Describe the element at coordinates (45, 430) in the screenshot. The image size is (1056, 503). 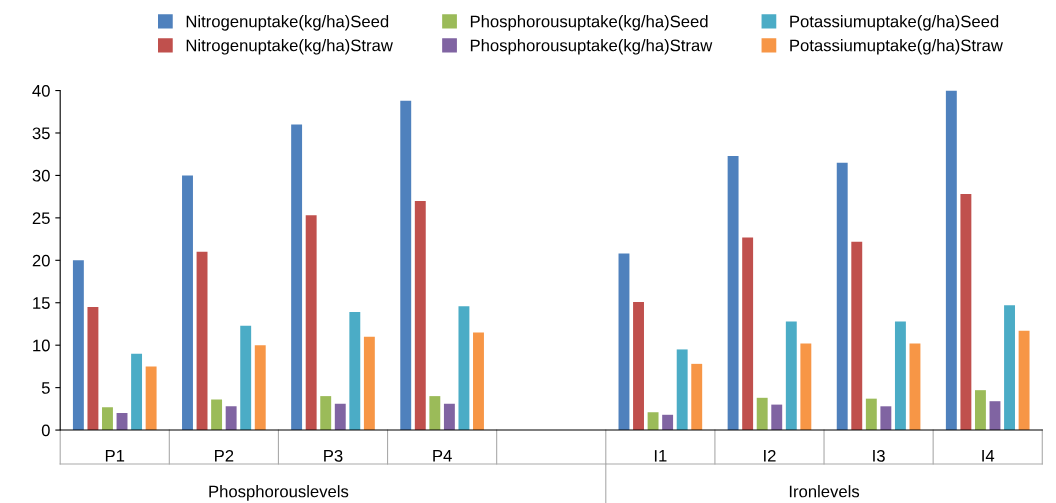
I see `y-tick-label: 0` at that location.